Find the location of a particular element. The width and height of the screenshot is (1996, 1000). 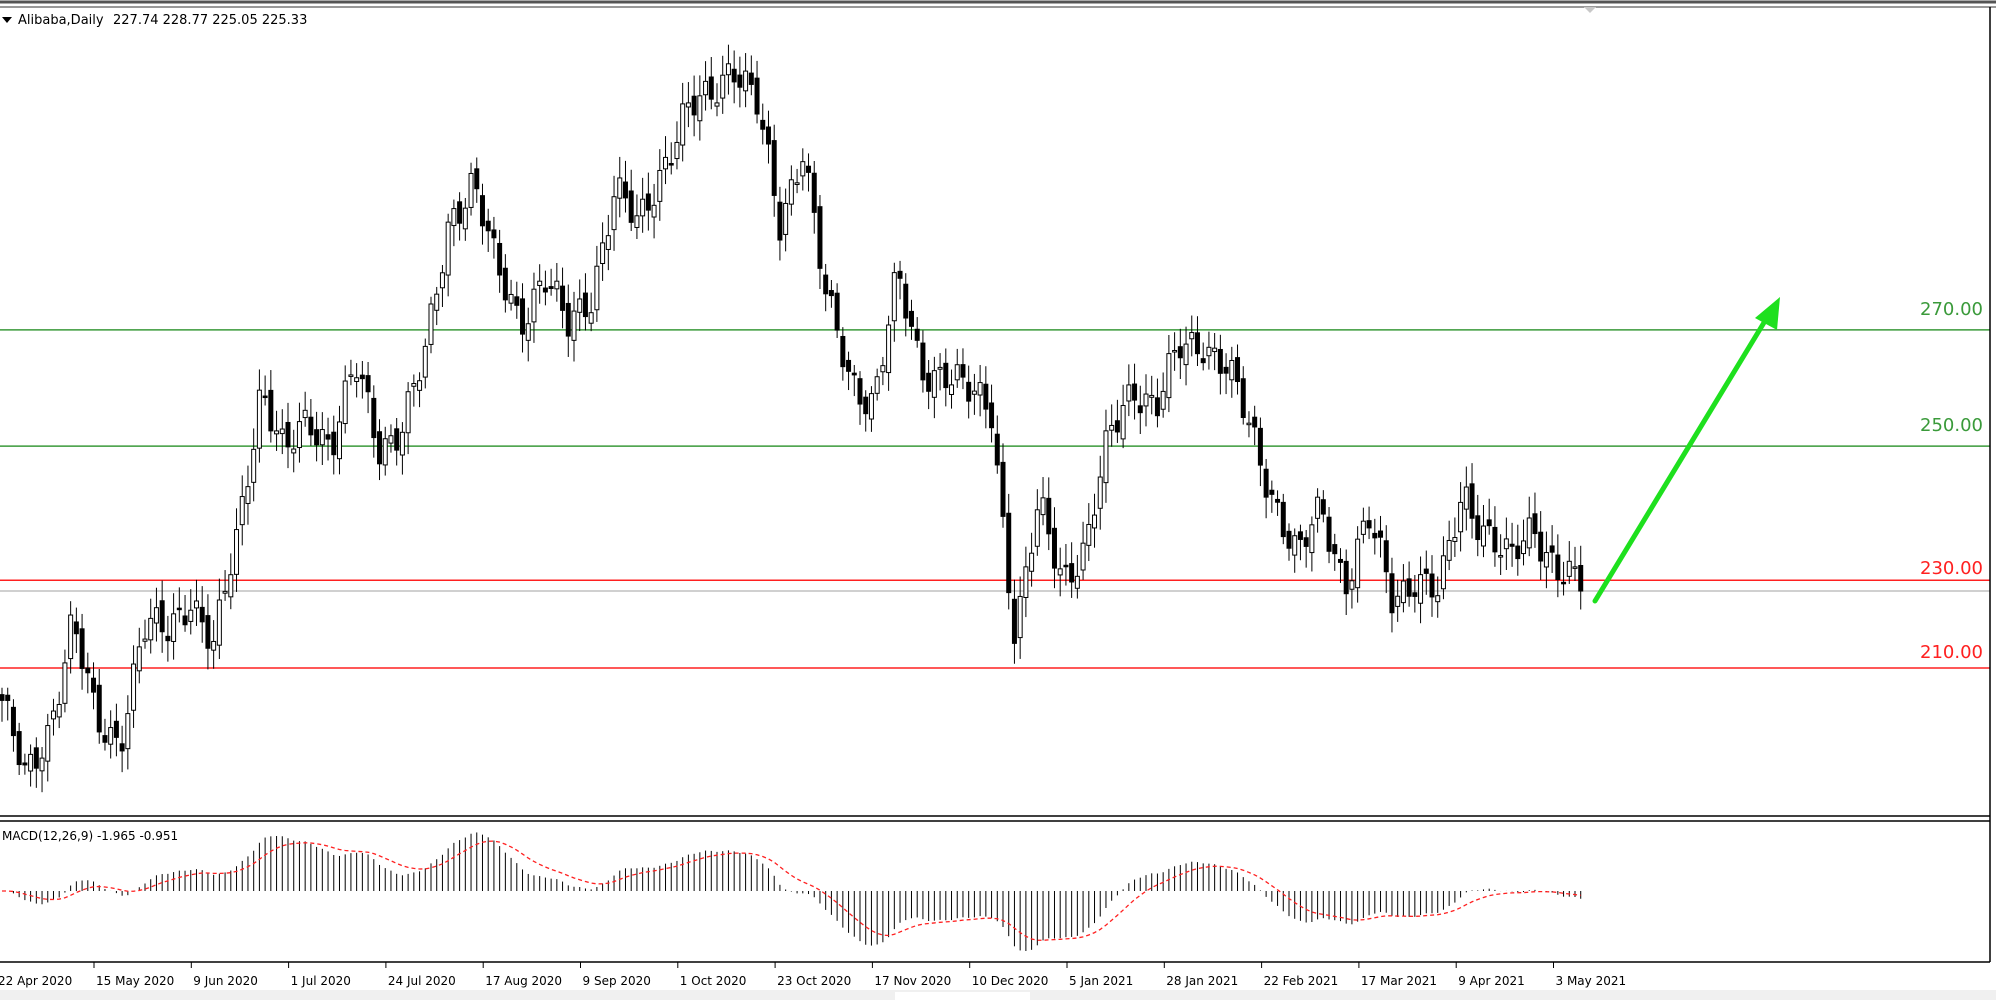

date-tick-label: 9 Jun 2020 is located at coordinates (225, 981).